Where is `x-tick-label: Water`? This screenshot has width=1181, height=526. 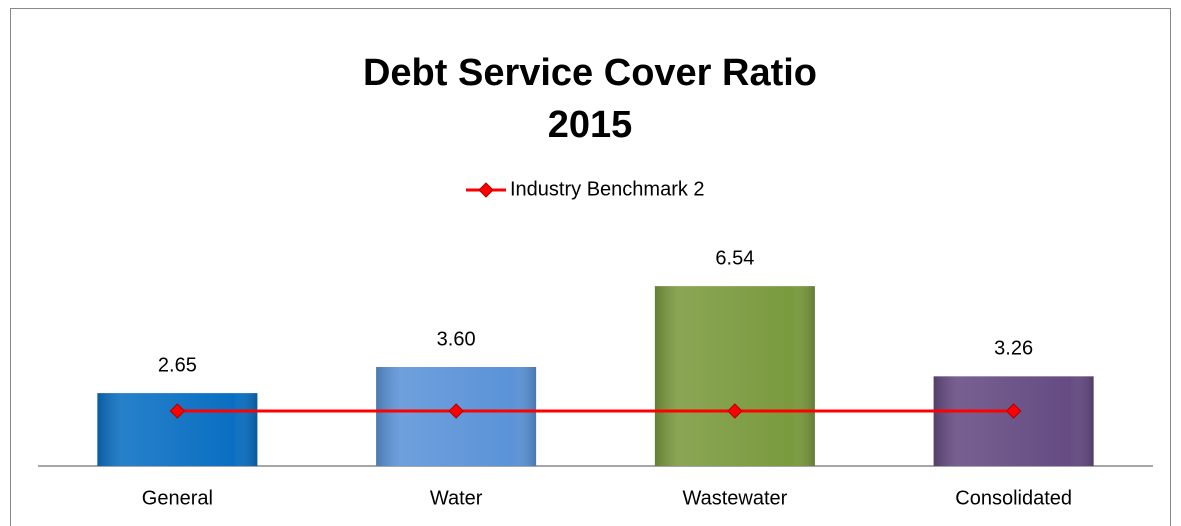 x-tick-label: Water is located at coordinates (456, 498).